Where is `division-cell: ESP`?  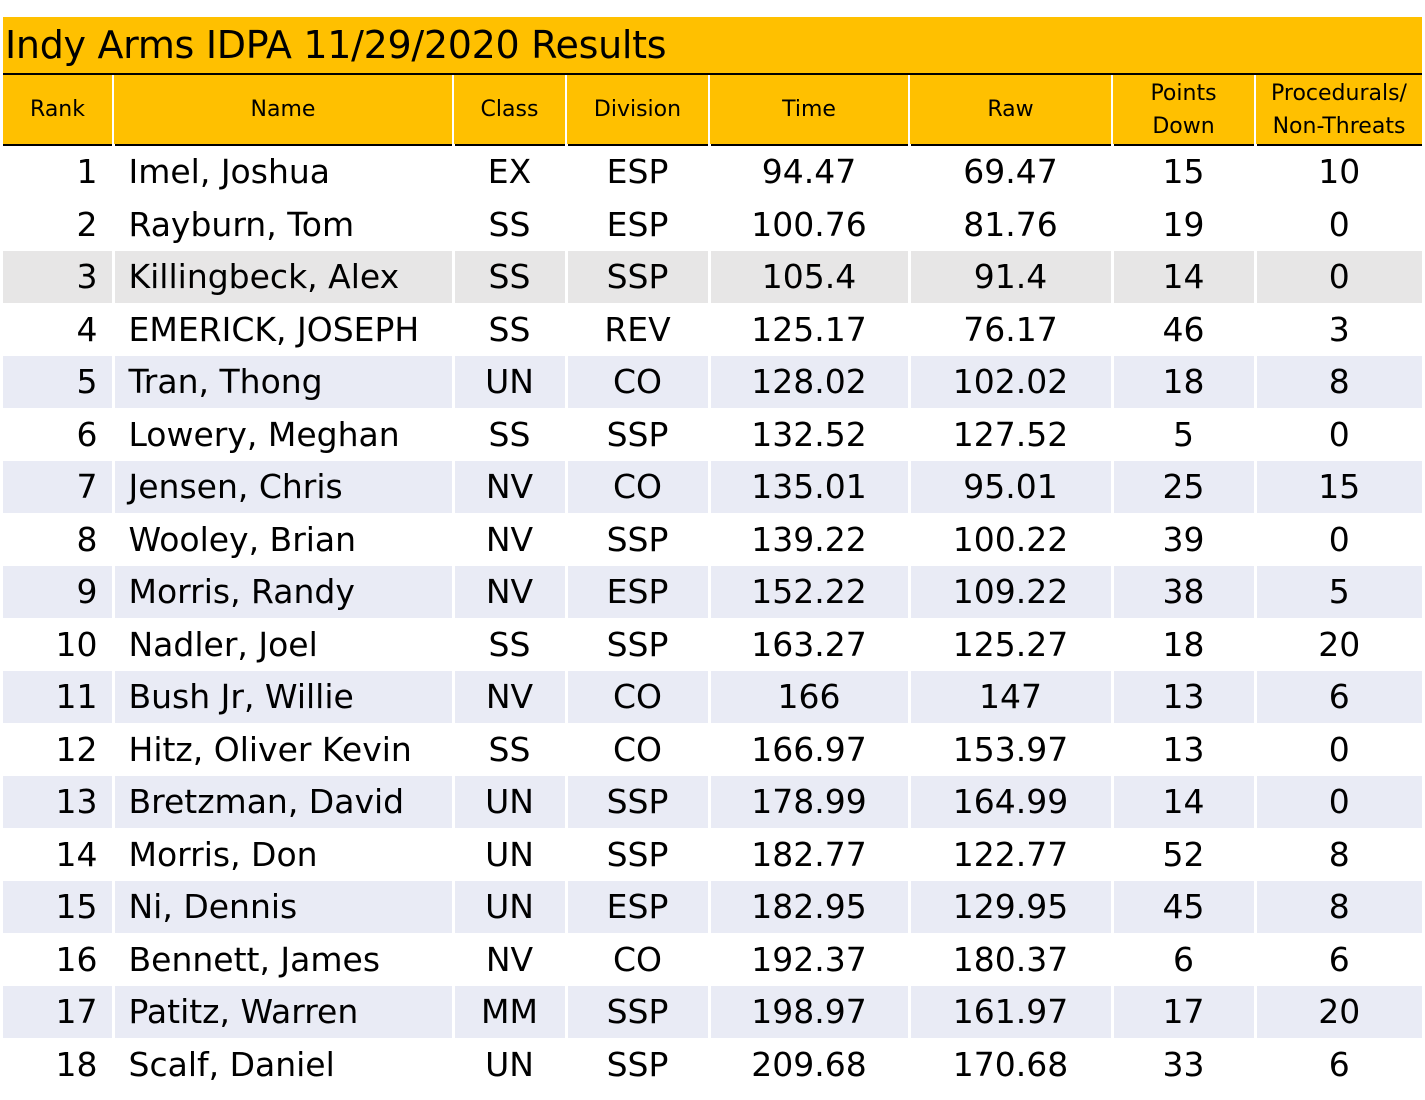
division-cell: ESP is located at coordinates (636, 906).